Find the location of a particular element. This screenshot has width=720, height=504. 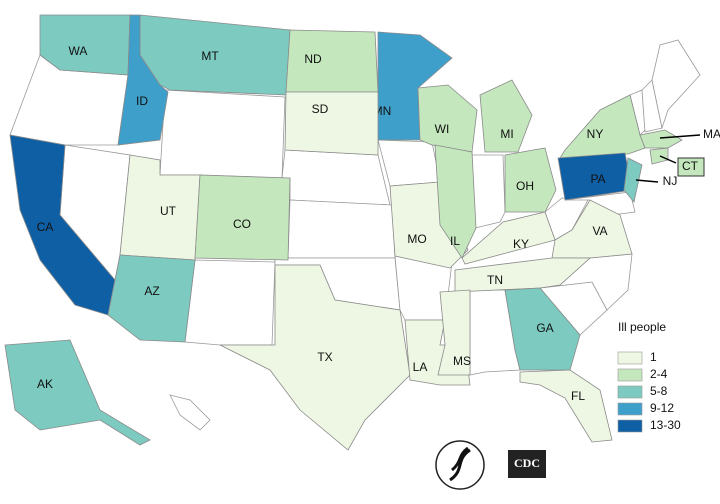

state-label: MA is located at coordinates (711, 134).